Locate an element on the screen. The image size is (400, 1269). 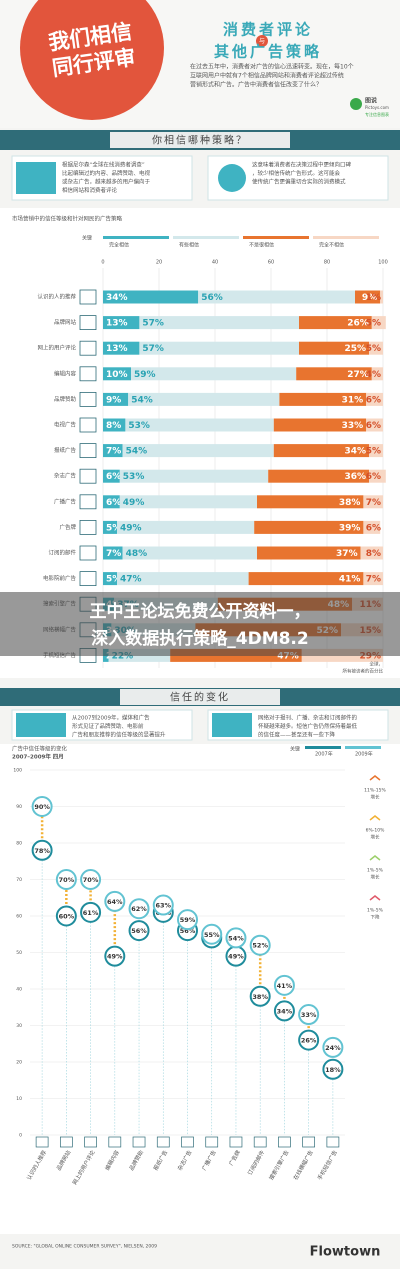
note-text: 怀疑越来越多。短信广告仍然保持着最低 is located at coordinates (308, 726).